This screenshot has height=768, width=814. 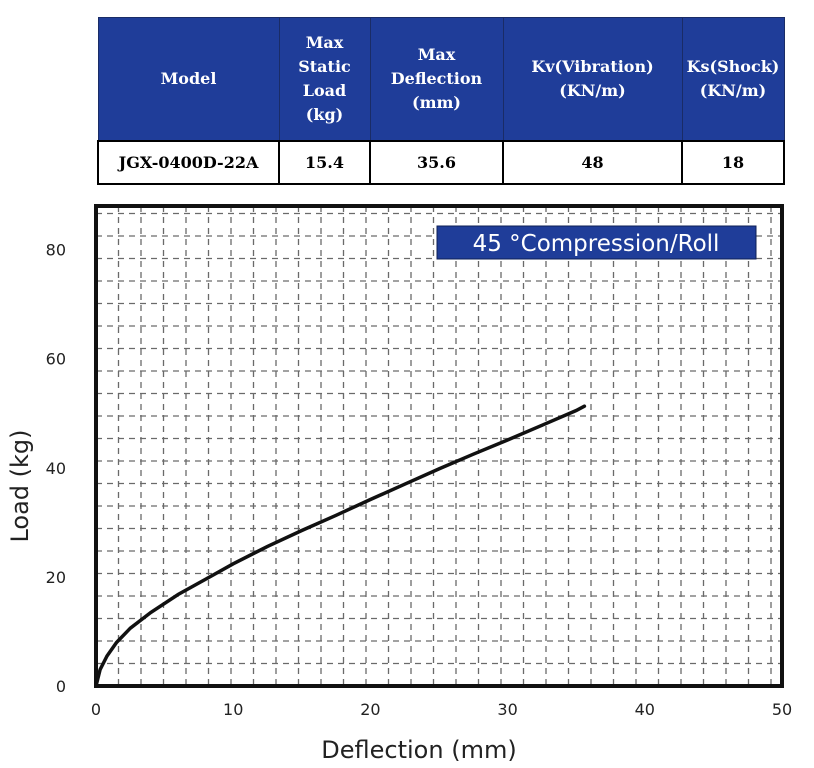 What do you see at coordinates (733, 79) in the screenshot?
I see `header-ks-shock: Ks(Shock) (KN/m)` at bounding box center [733, 79].